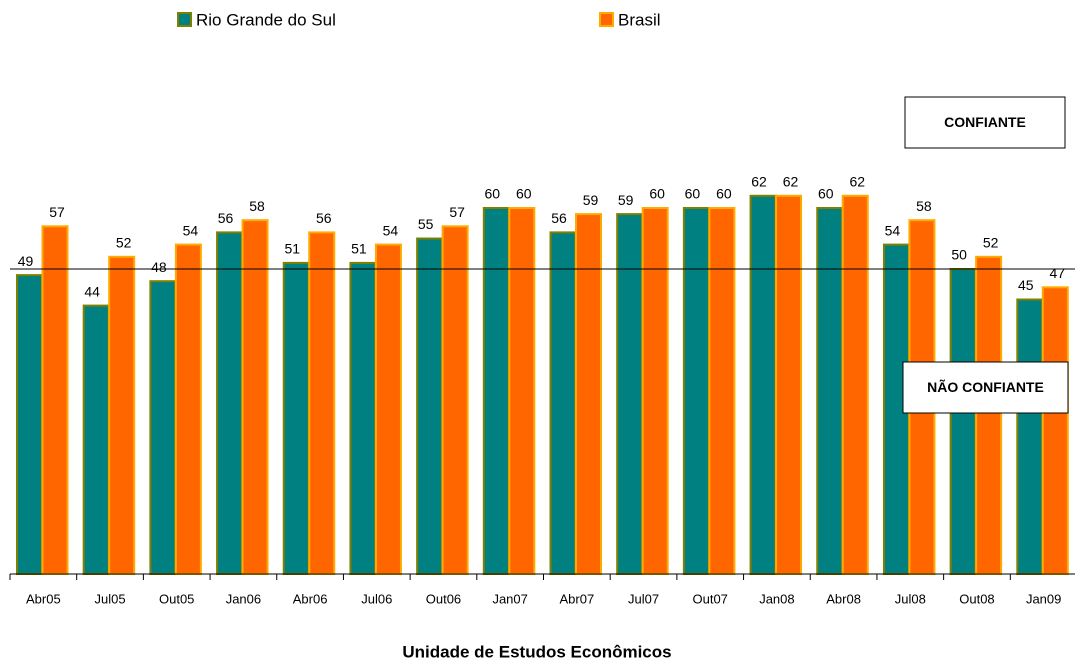  What do you see at coordinates (776, 598) in the screenshot?
I see `x-tick-label: Jan08` at bounding box center [776, 598].